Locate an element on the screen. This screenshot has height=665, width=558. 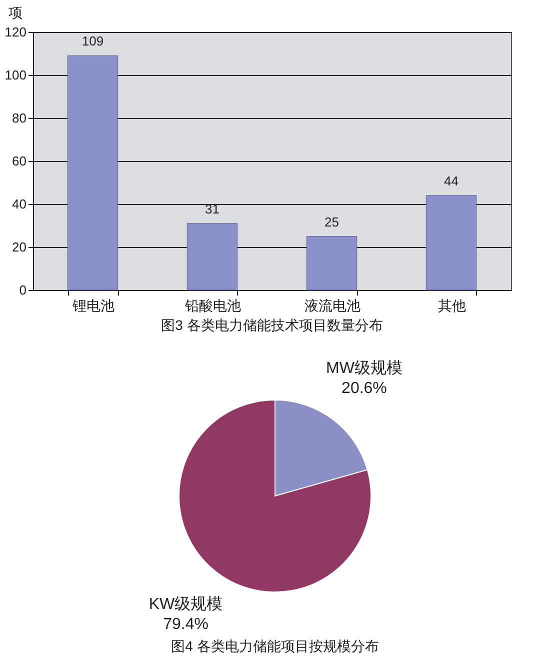
x-tick-label: 其他 is located at coordinates (452, 306).